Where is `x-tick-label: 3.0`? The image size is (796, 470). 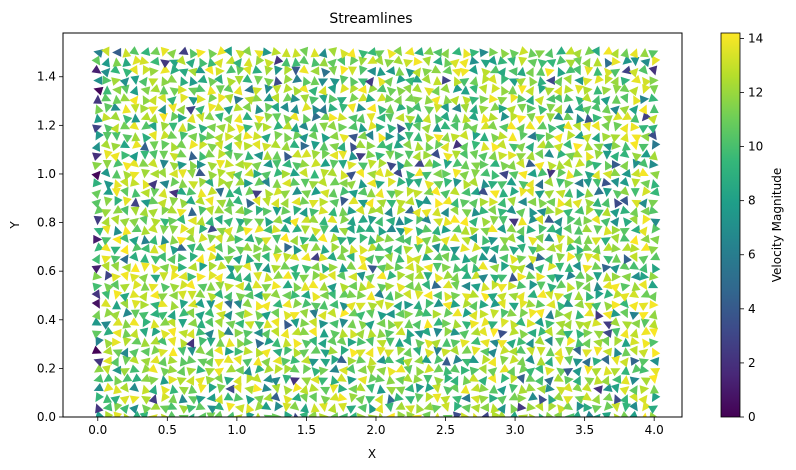 x-tick-label: 3.0 is located at coordinates (515, 430).